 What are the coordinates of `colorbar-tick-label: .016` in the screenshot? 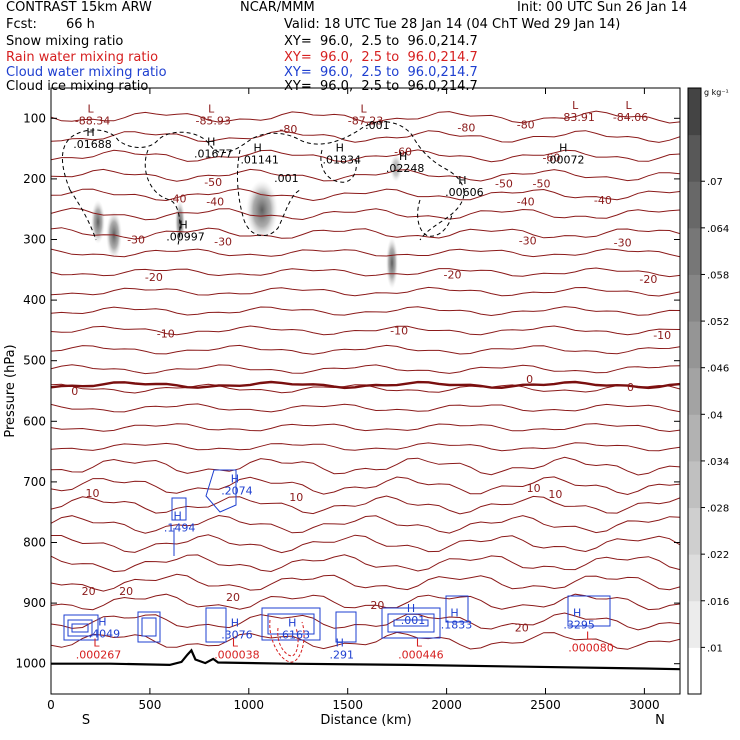 It's located at (718, 602).